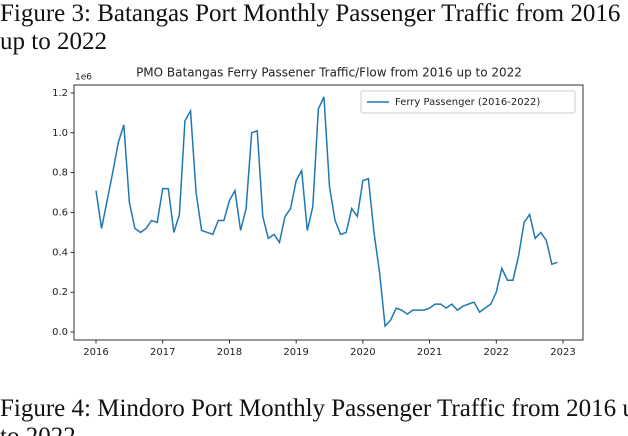  What do you see at coordinates (295, 352) in the screenshot?
I see `x-tick-label: 2019` at bounding box center [295, 352].